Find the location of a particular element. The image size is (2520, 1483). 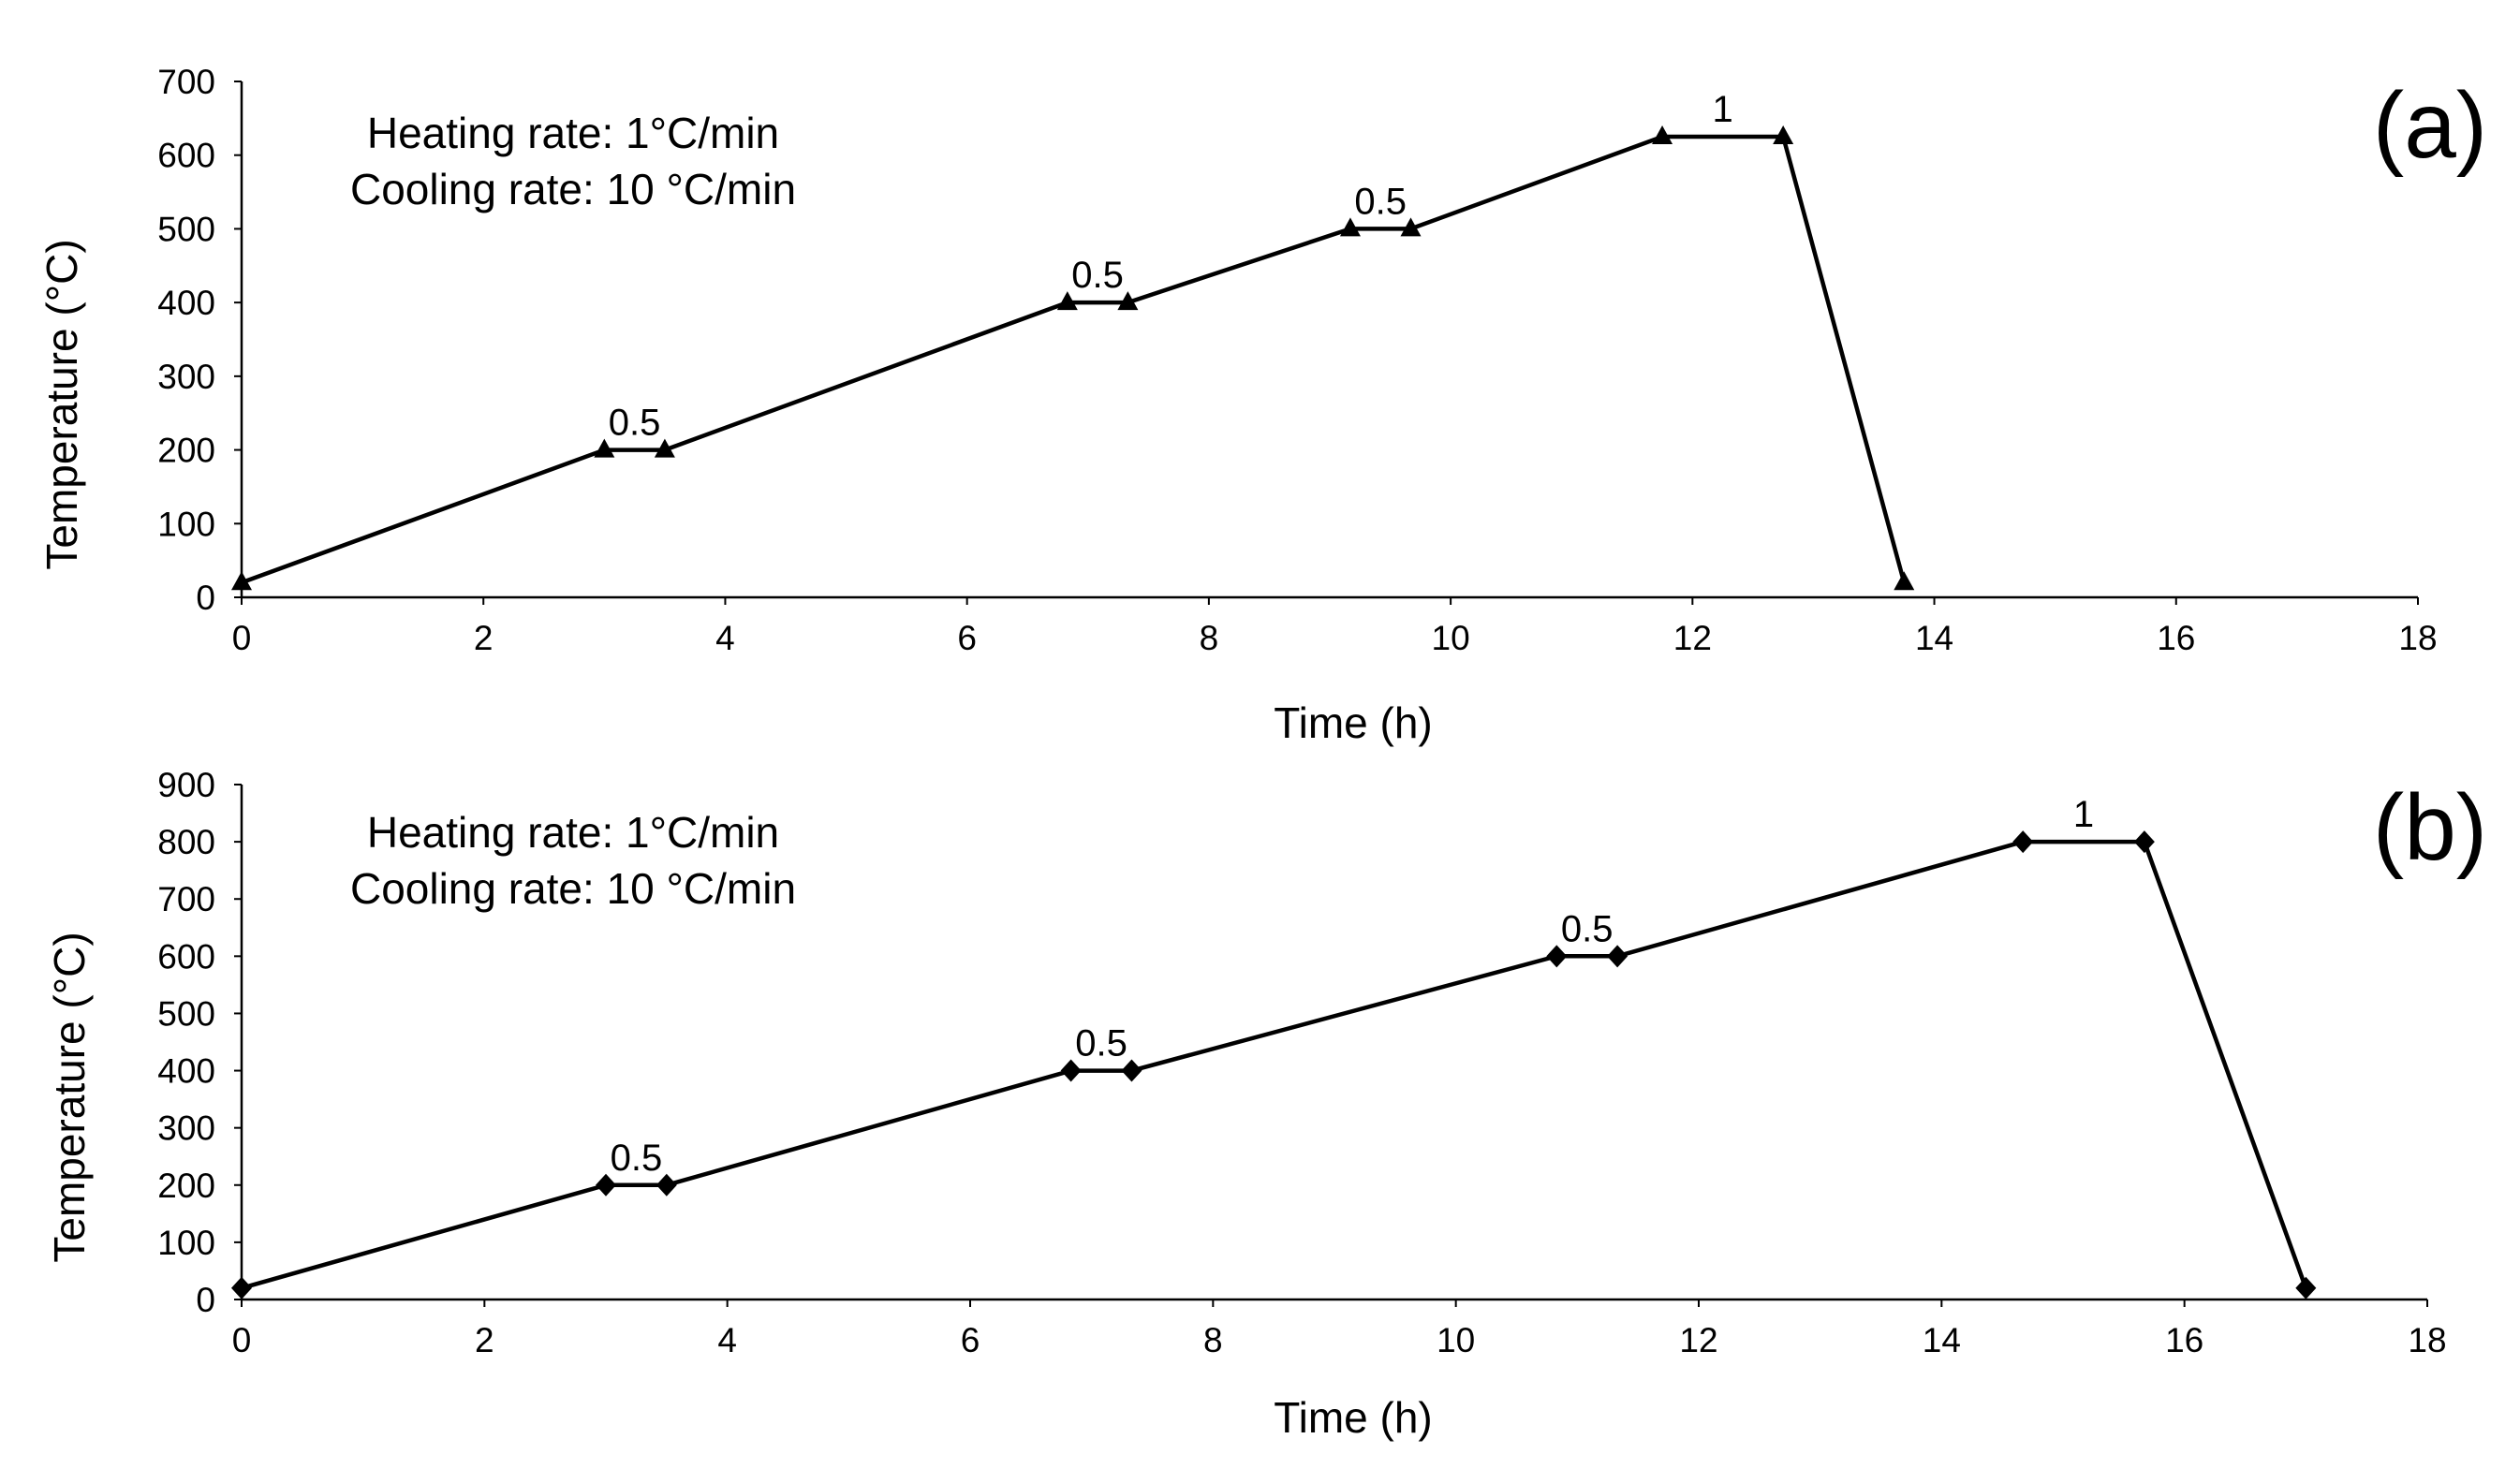

y-axis-title-a: Temperature (°C) is located at coordinates (61, 404).